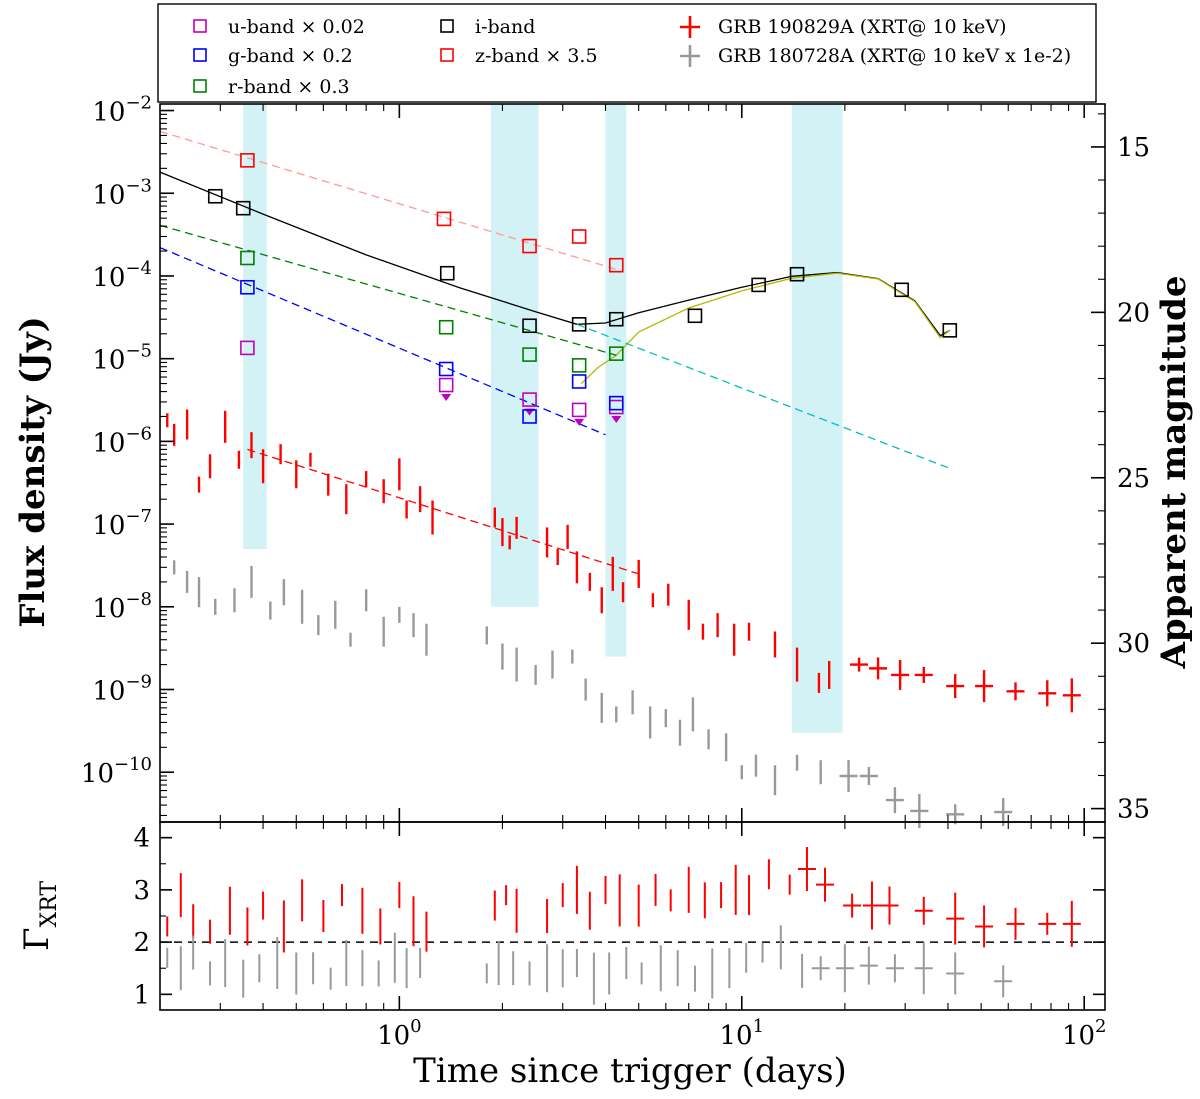  I want to click on gamma-tick-label: 4, so click(141, 839).